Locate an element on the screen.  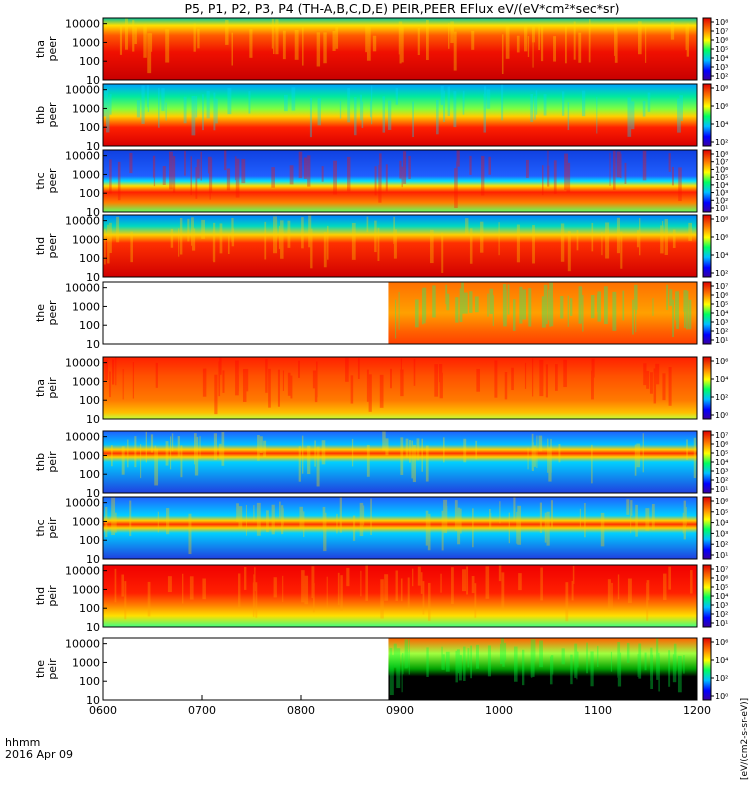
y-axis-label: thb is located at coordinates (40, 115).